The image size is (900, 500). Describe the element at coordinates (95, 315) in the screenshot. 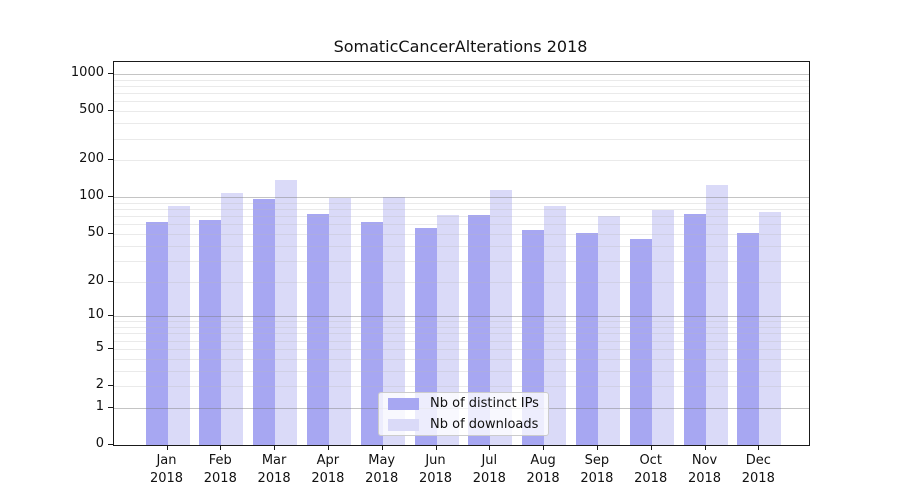

I see `y-tick-label: 10` at that location.